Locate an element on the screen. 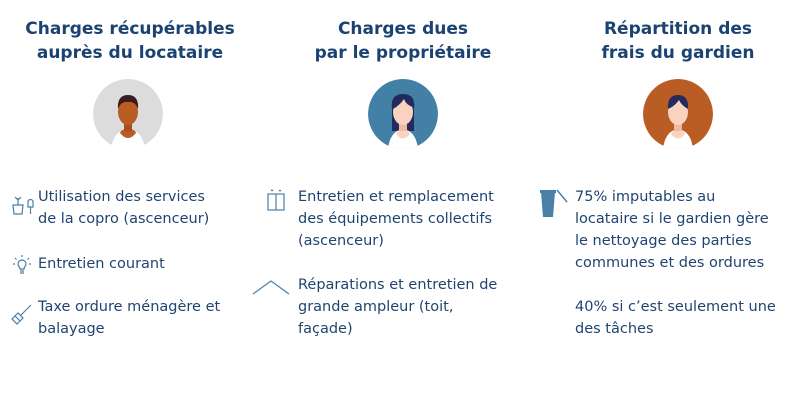 This screenshot has width=800, height=400. title-line: Répartition des is located at coordinates (678, 29).